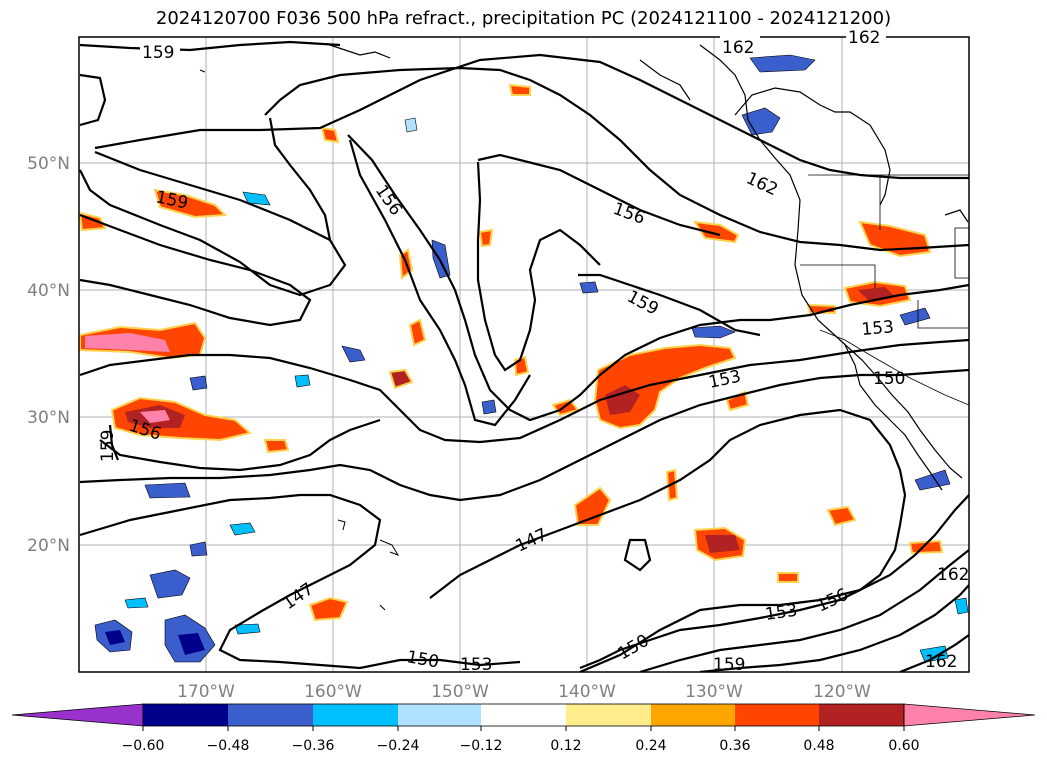 The height and width of the screenshot is (765, 1047). I want to click on colorbar-ticks, so click(523, 728).